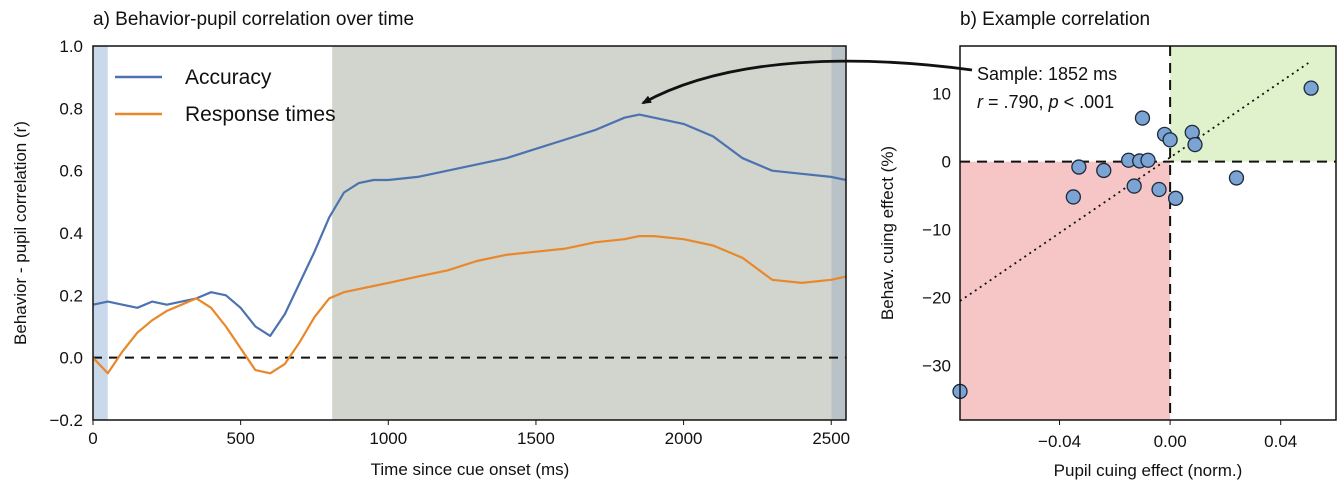 This screenshot has height=487, width=1339. What do you see at coordinates (71, 358) in the screenshot?
I see `panel-a-y-tick-label: 0.0` at bounding box center [71, 358].